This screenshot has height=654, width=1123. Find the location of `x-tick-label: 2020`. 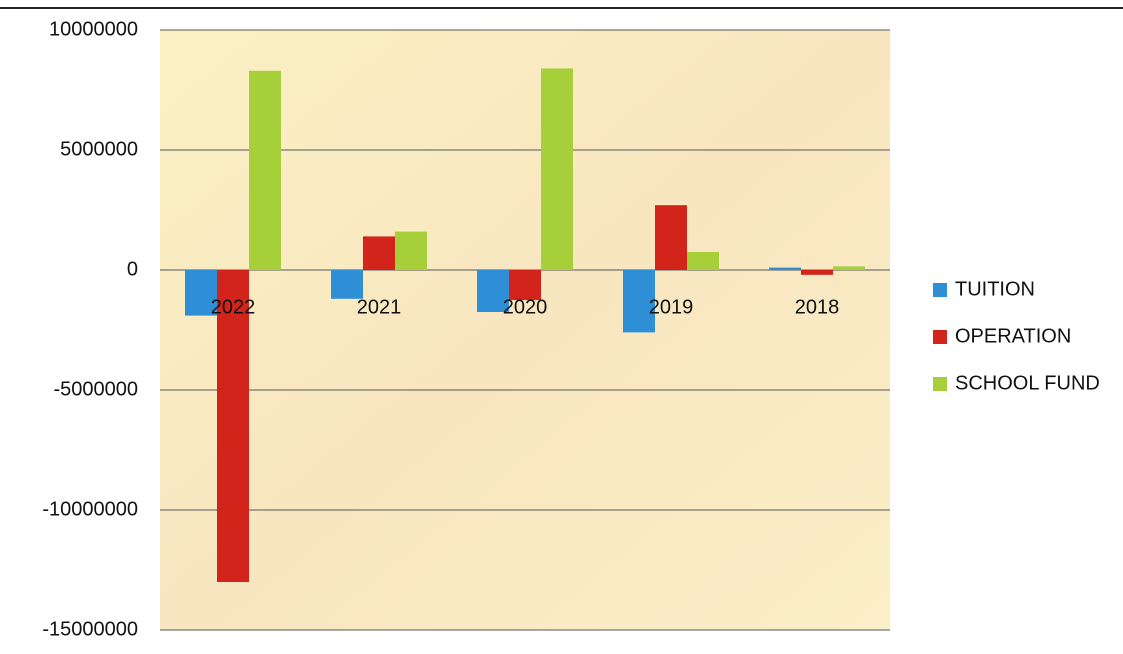

x-tick-label: 2020 is located at coordinates (525, 307).